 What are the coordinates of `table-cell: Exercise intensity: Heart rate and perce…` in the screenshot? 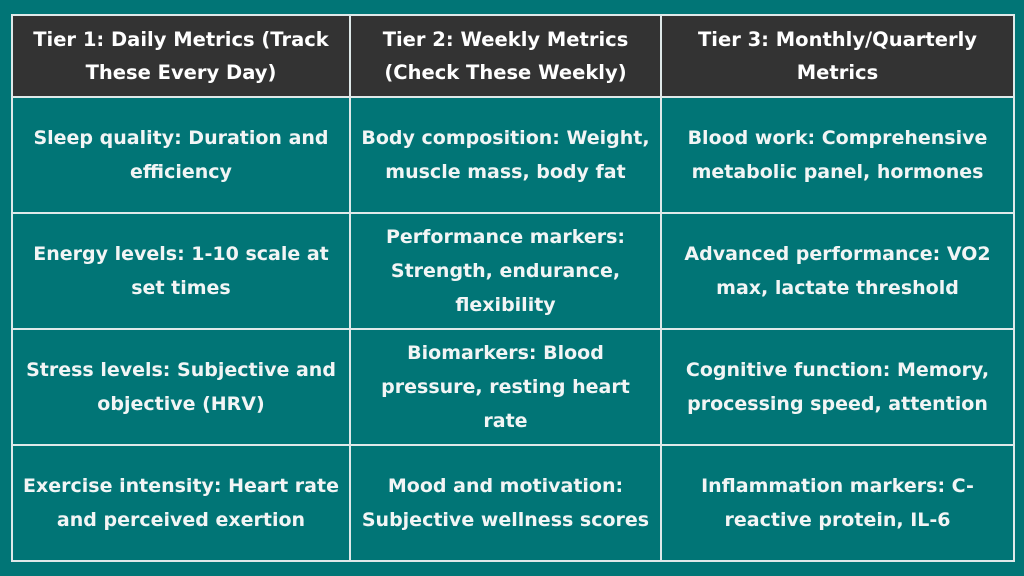 It's located at (181, 503).